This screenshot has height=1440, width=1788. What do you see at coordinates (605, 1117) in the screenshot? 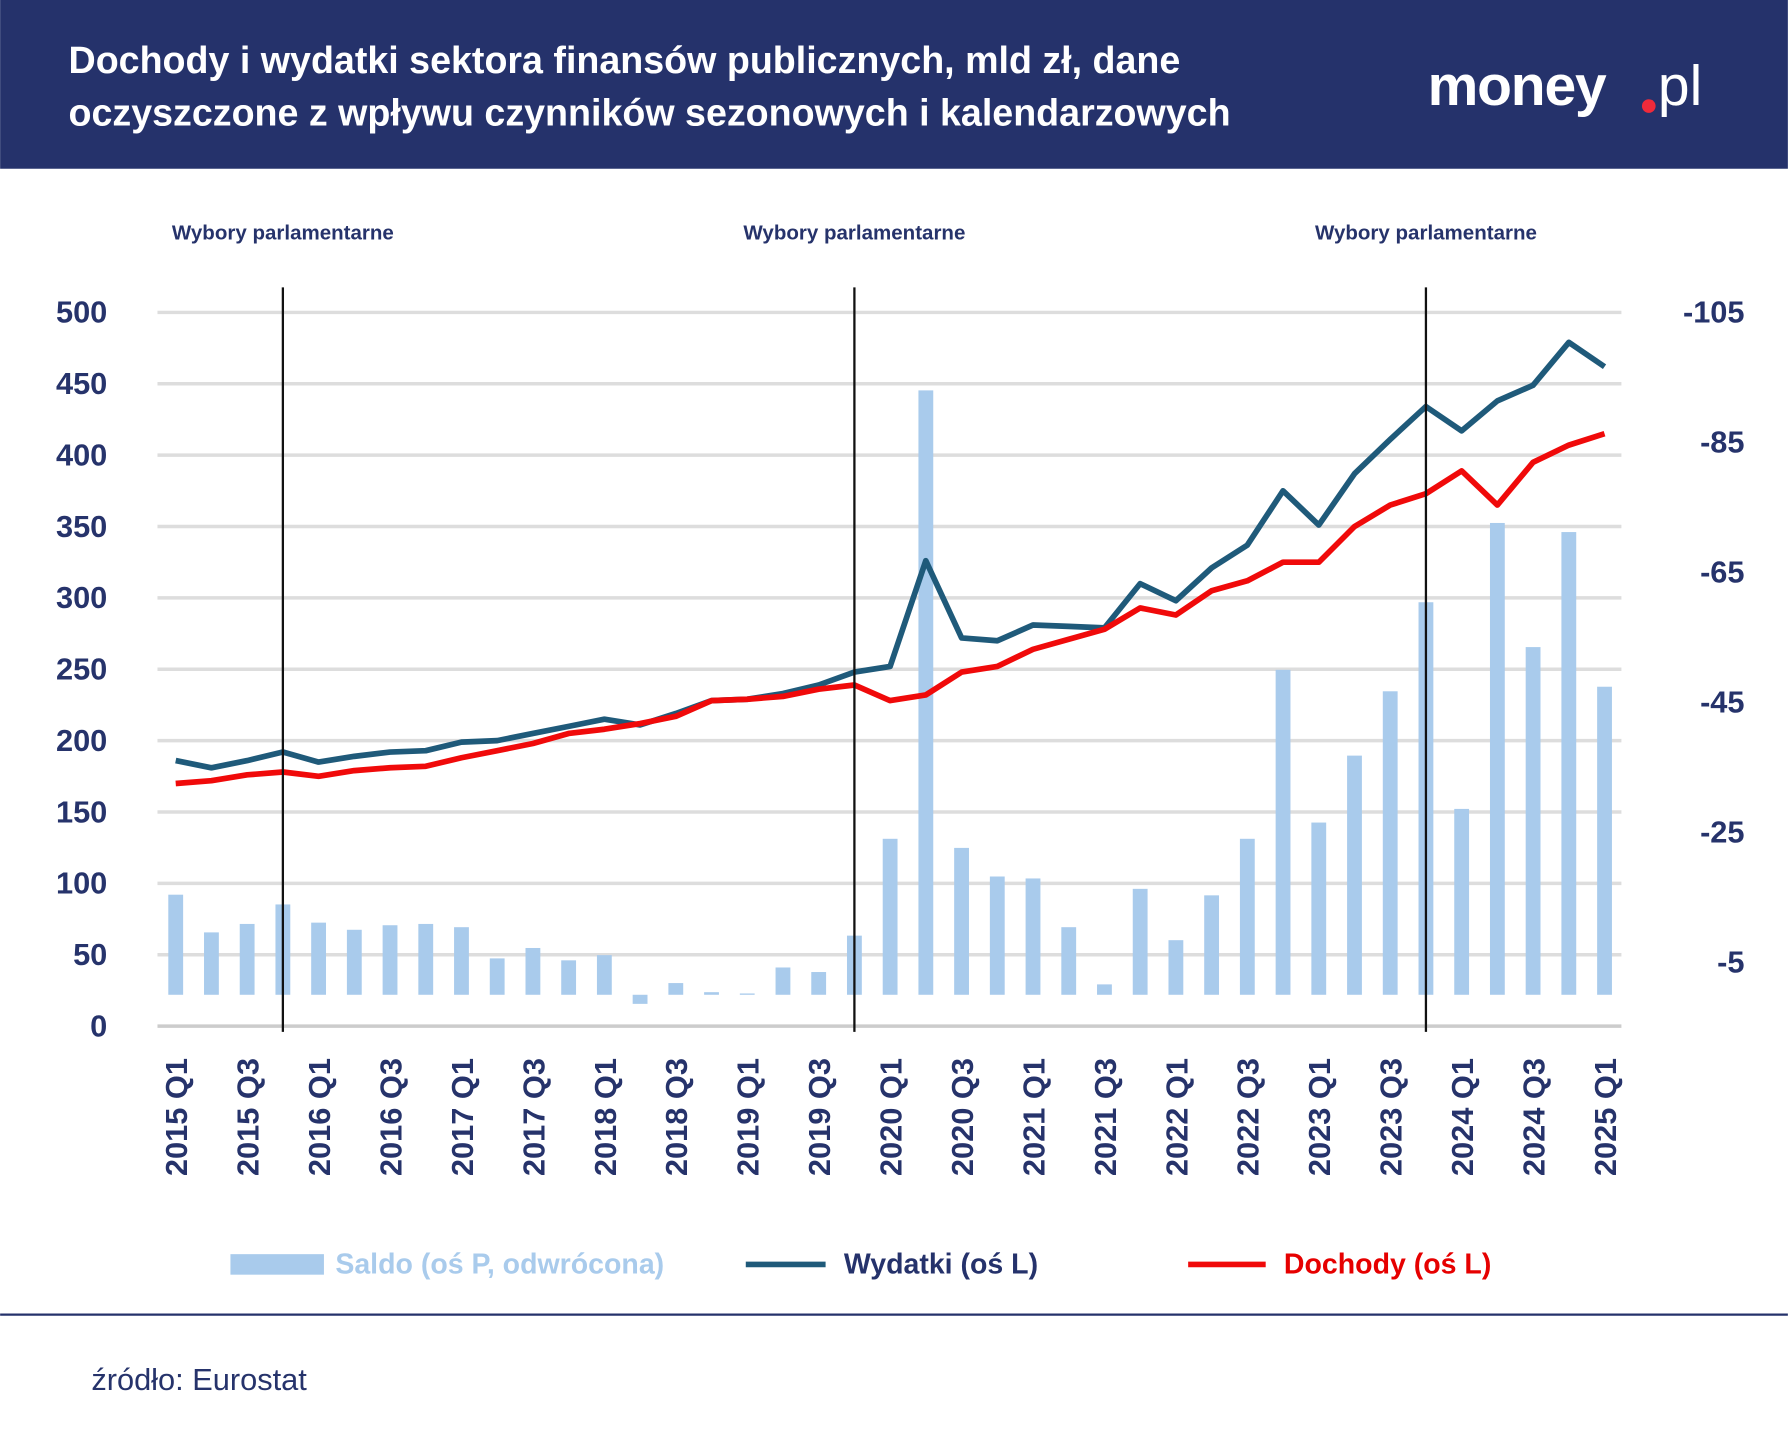
I see `x-tick-label: 2018 Q1` at bounding box center [605, 1117].